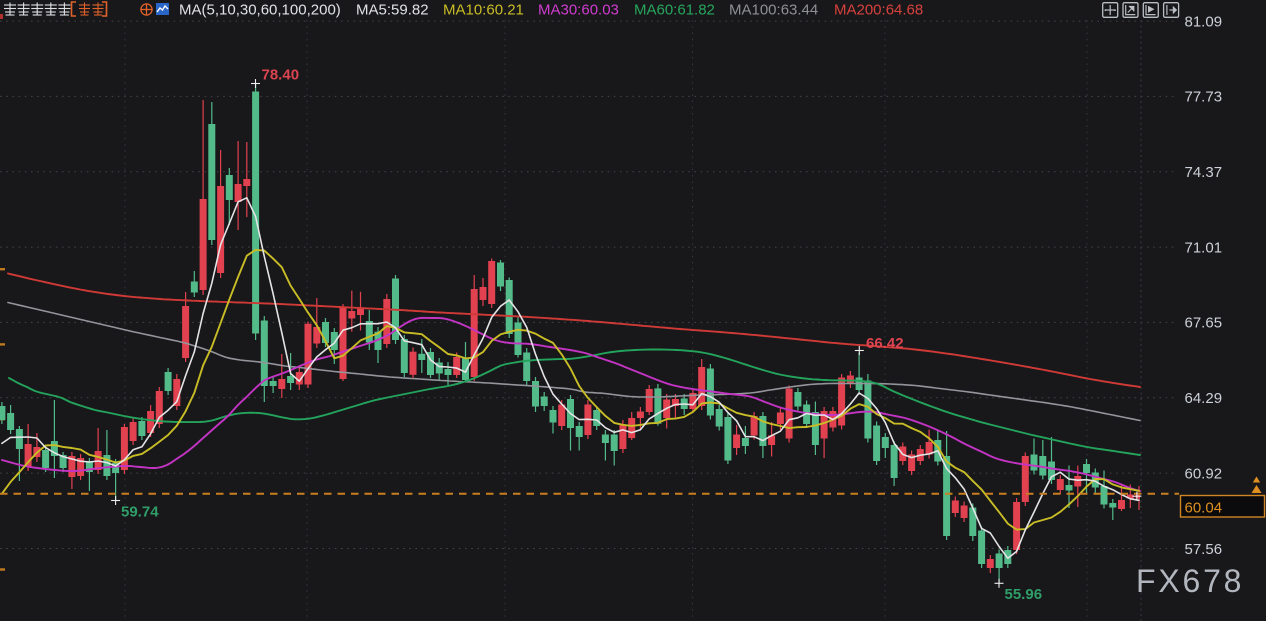  Describe the element at coordinates (1204, 97) in the screenshot. I see `svg-text: 77.73` at that location.